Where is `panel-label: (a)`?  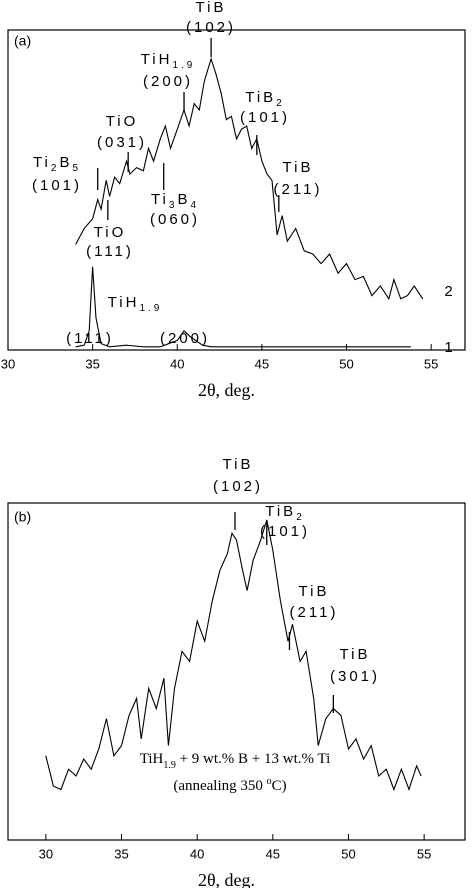
panel-label: (a) is located at coordinates (22, 41).